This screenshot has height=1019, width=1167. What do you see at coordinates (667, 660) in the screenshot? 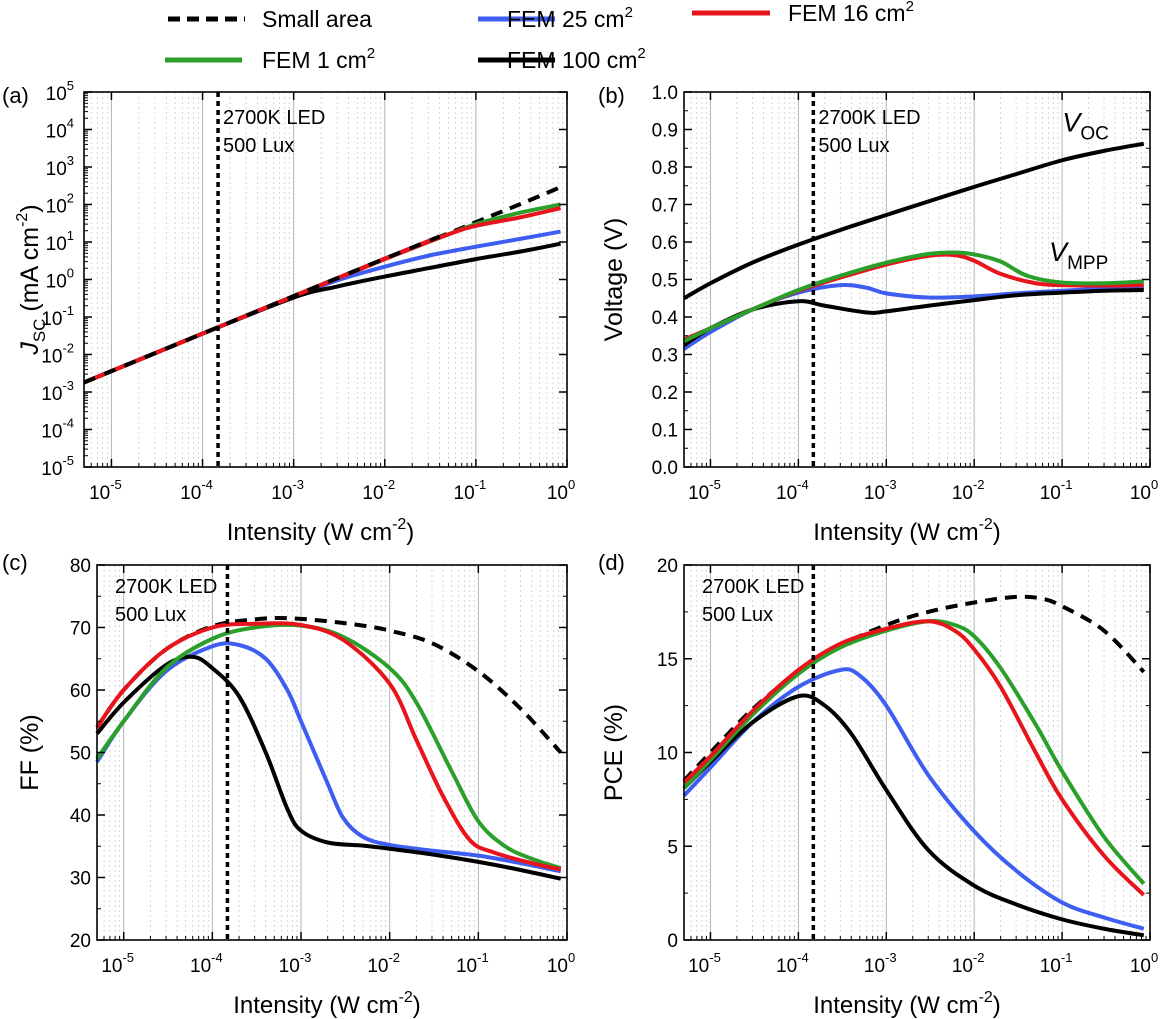
I see `y-tick-label: 15` at bounding box center [667, 660].